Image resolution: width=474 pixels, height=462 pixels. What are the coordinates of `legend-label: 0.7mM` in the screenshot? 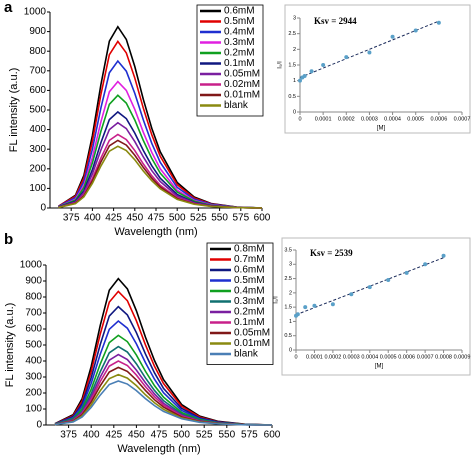 It's located at (249, 259).